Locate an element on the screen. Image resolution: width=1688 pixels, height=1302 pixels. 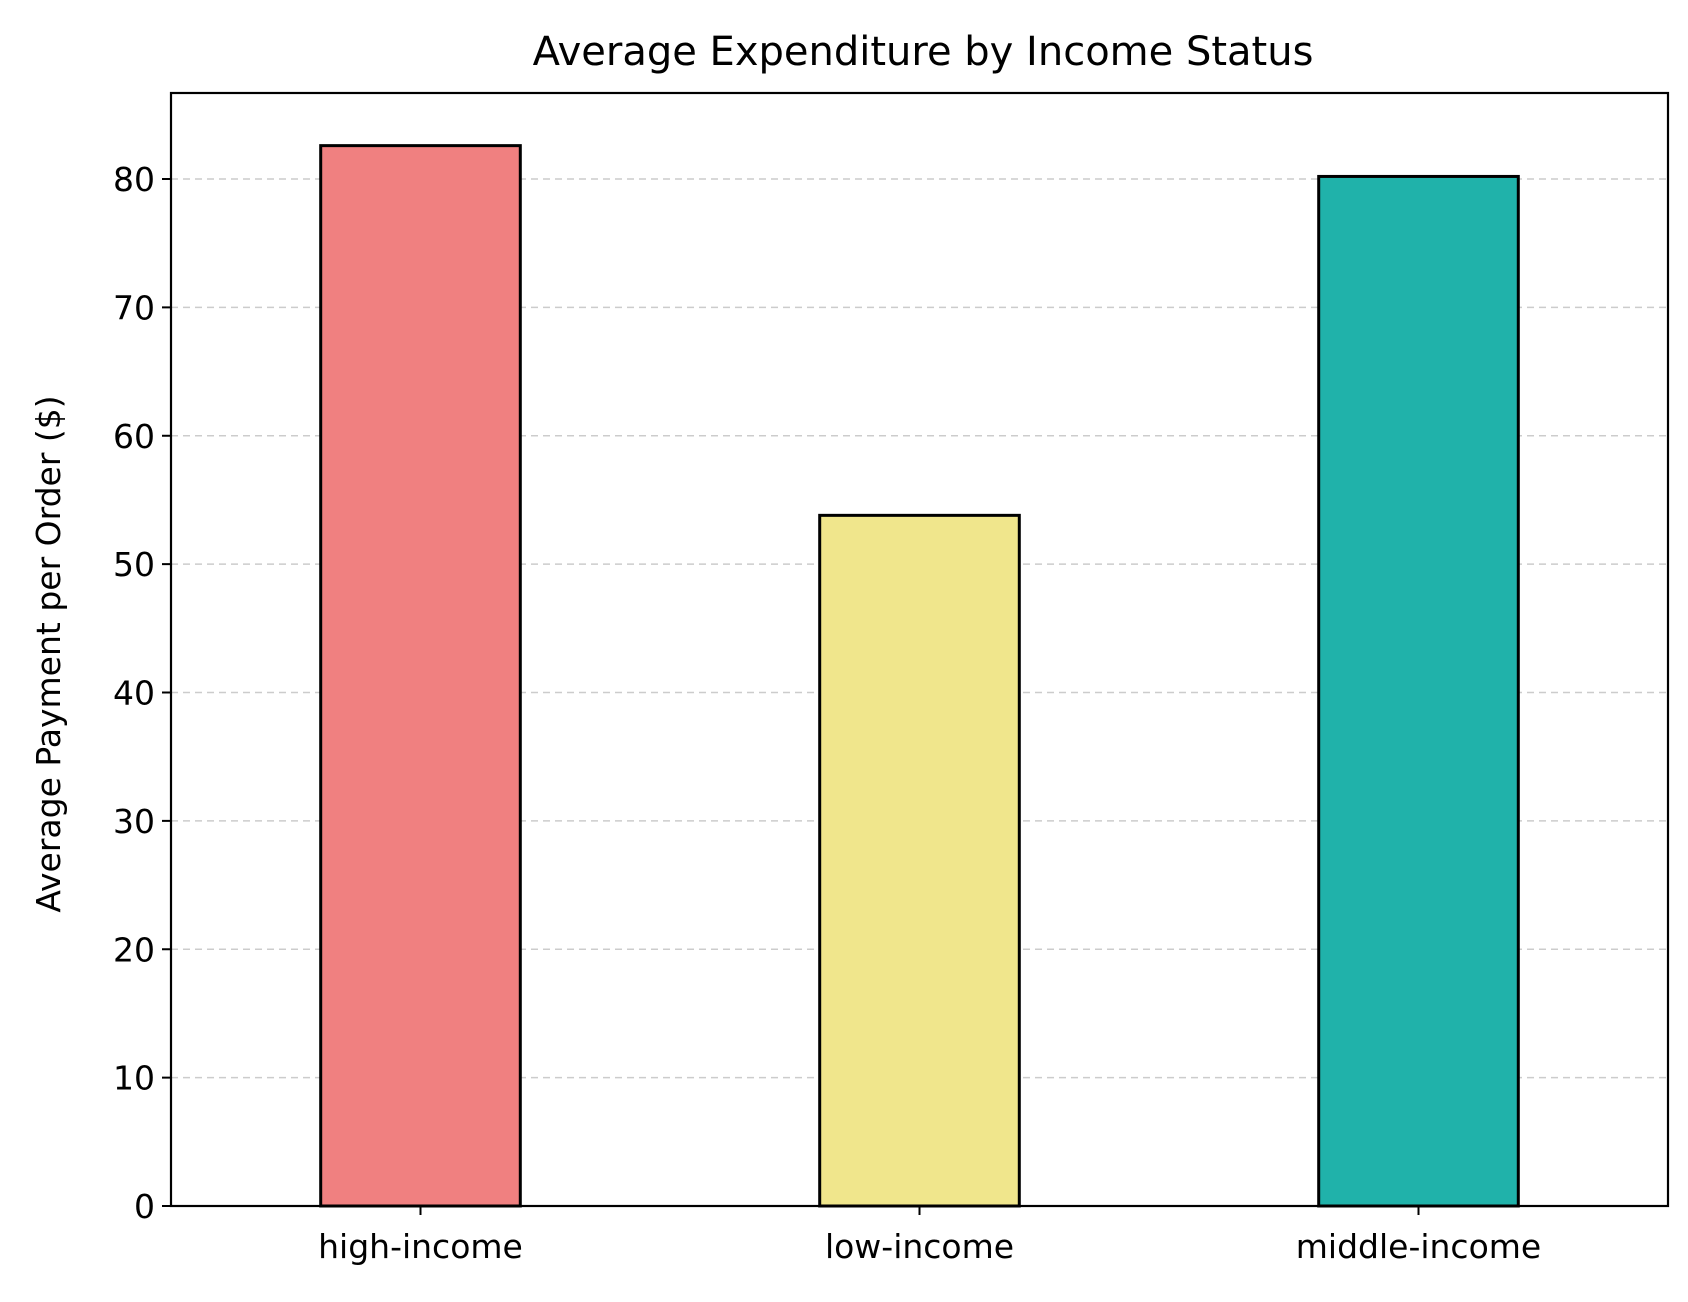
chart-title: Average Expenditure by Income Status is located at coordinates (923, 52).